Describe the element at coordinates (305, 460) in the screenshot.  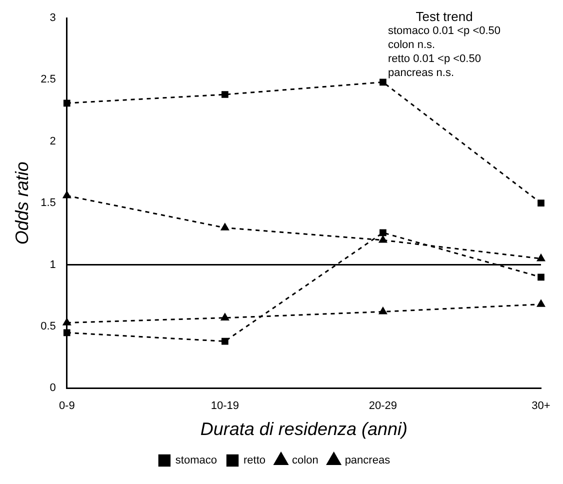
I see `legend-label: colon` at that location.